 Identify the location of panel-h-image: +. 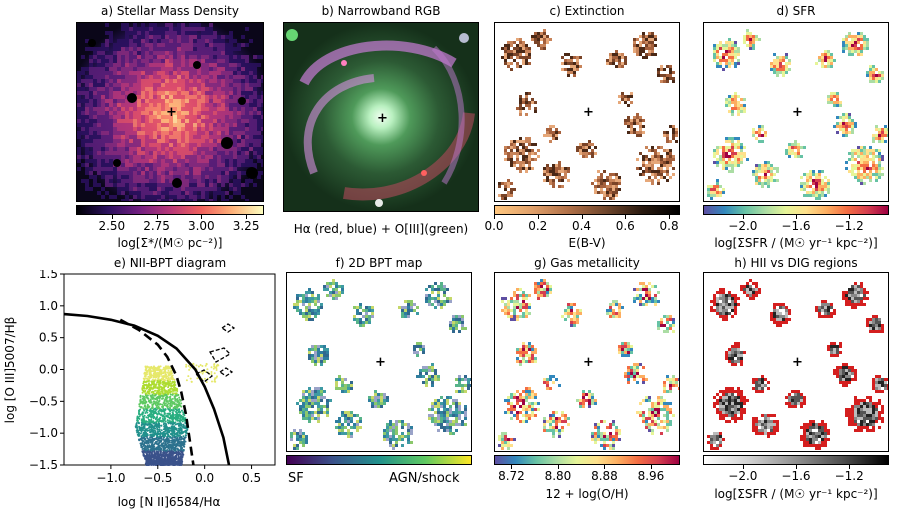
(796, 362).